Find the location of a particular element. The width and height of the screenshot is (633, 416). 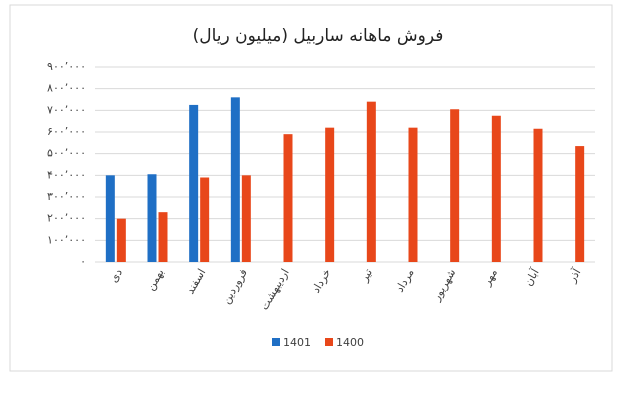

y-tick-label: ۷۰۰٬۰۰۰ is located at coordinates (66, 109).